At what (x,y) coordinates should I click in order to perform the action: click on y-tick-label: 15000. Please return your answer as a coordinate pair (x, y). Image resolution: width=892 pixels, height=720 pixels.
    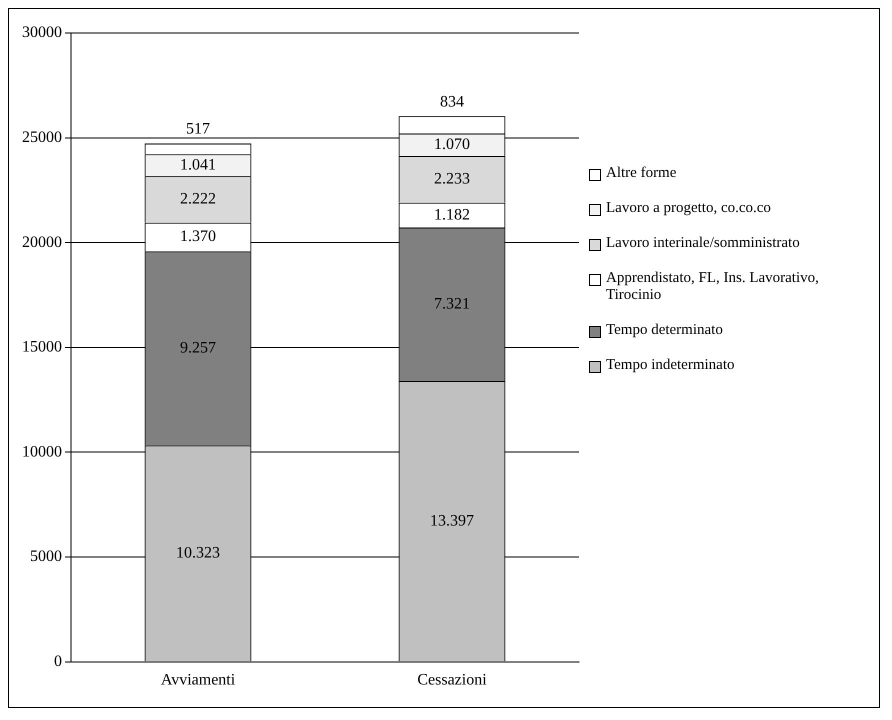
    Looking at the image, I should click on (42, 347).